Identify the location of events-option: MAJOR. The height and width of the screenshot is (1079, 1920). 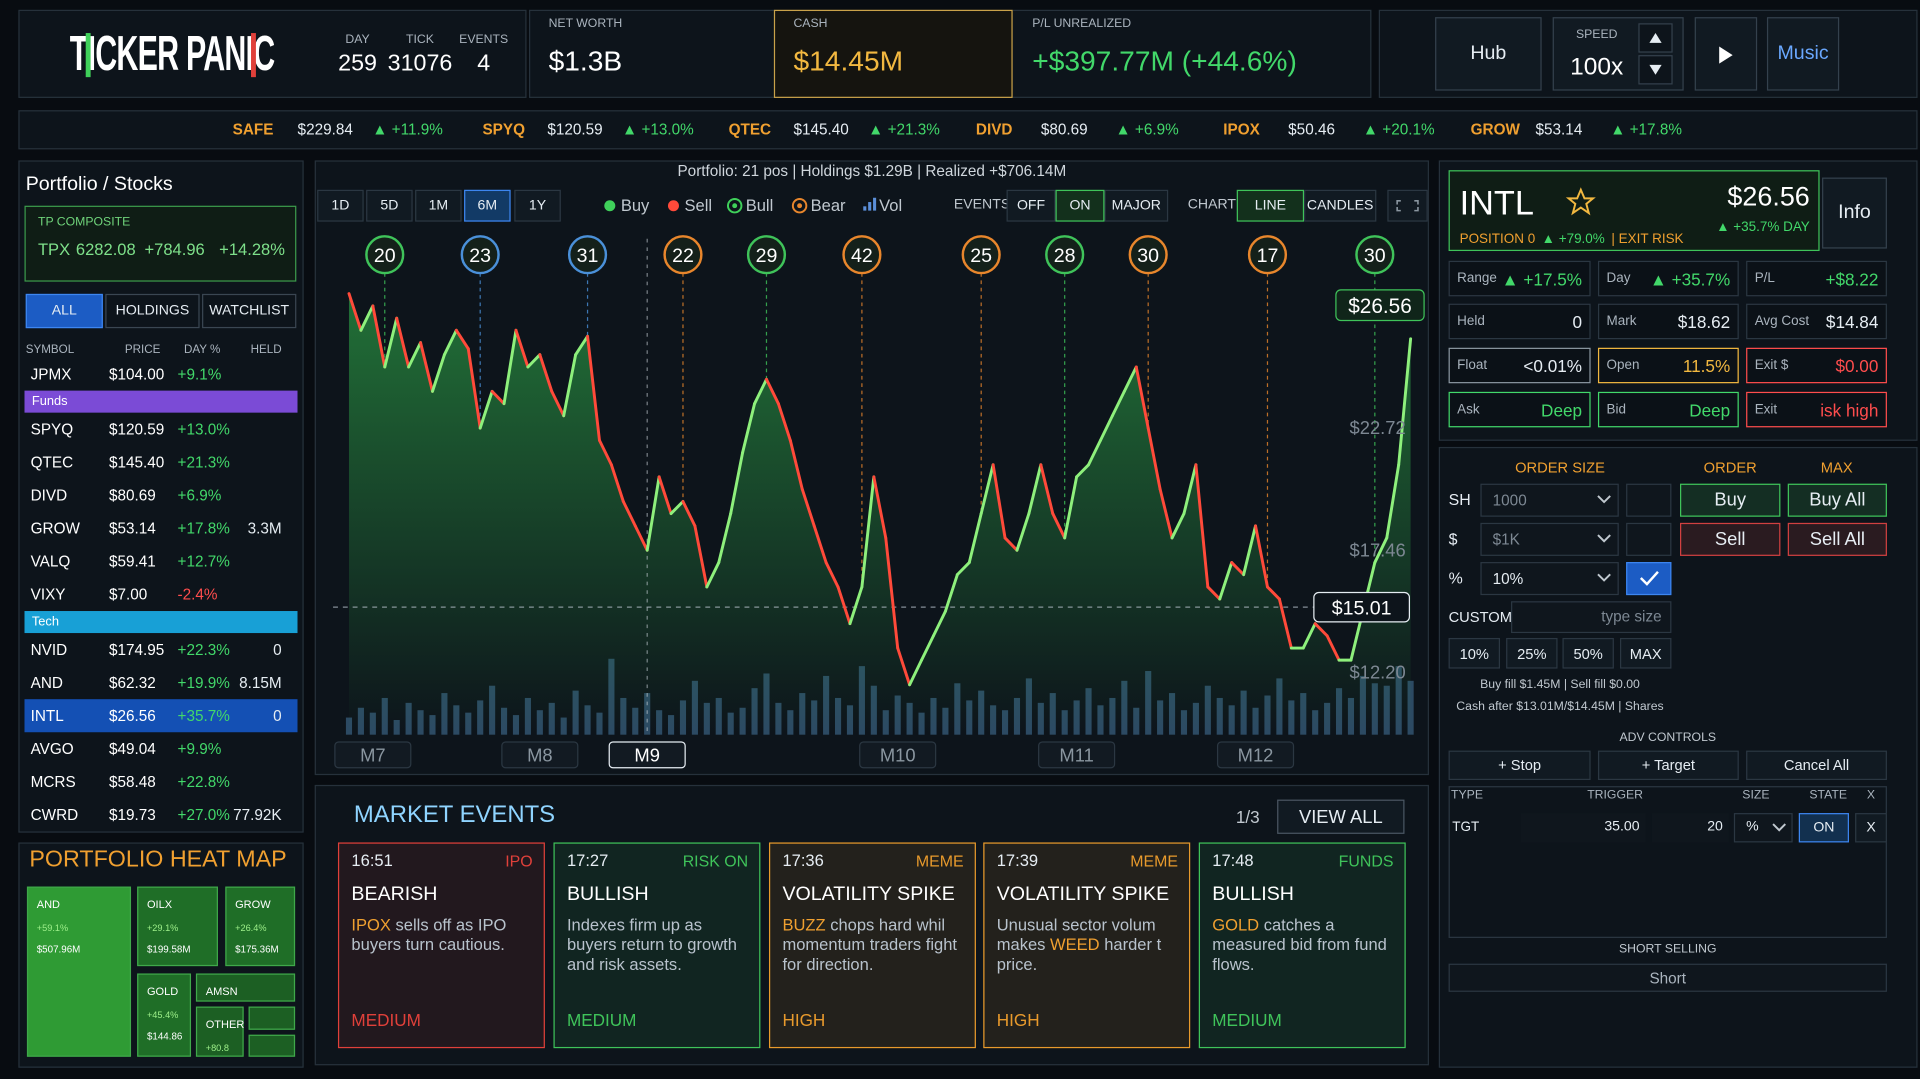
(1136, 205).